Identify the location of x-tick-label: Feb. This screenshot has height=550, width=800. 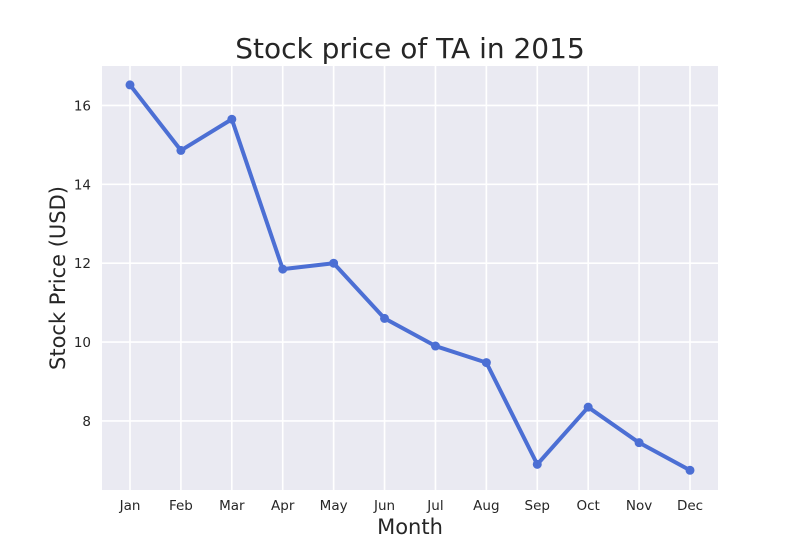
(181, 506).